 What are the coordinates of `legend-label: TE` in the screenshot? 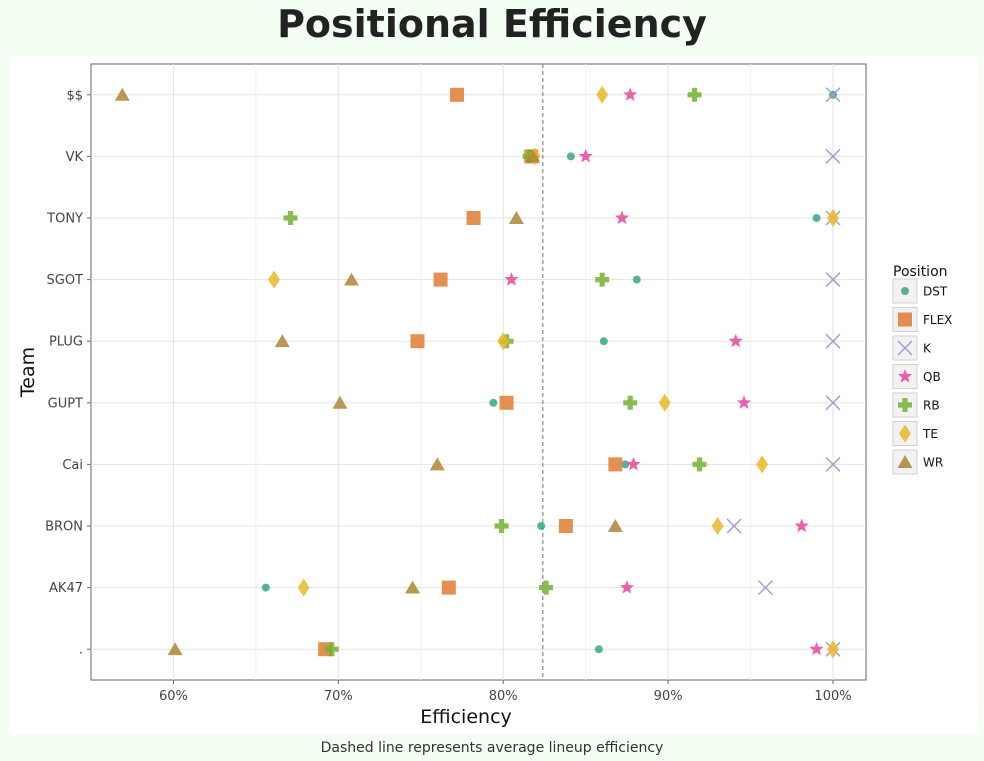 It's located at (930, 434).